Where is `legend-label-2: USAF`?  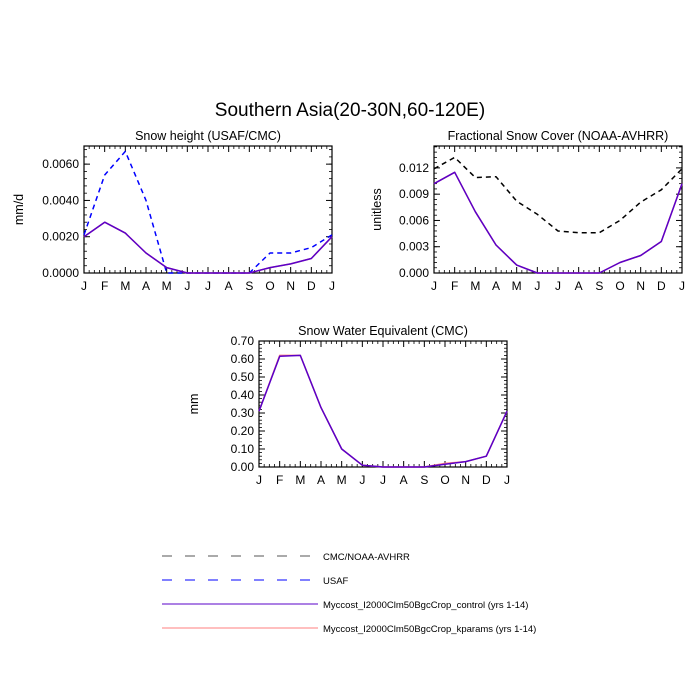
legend-label-2: USAF is located at coordinates (336, 581).